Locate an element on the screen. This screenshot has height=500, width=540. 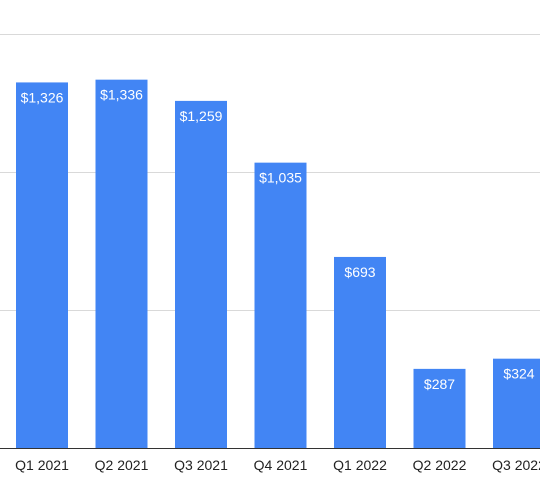
data-label-q2-2021: $1,336 is located at coordinates (121, 95).